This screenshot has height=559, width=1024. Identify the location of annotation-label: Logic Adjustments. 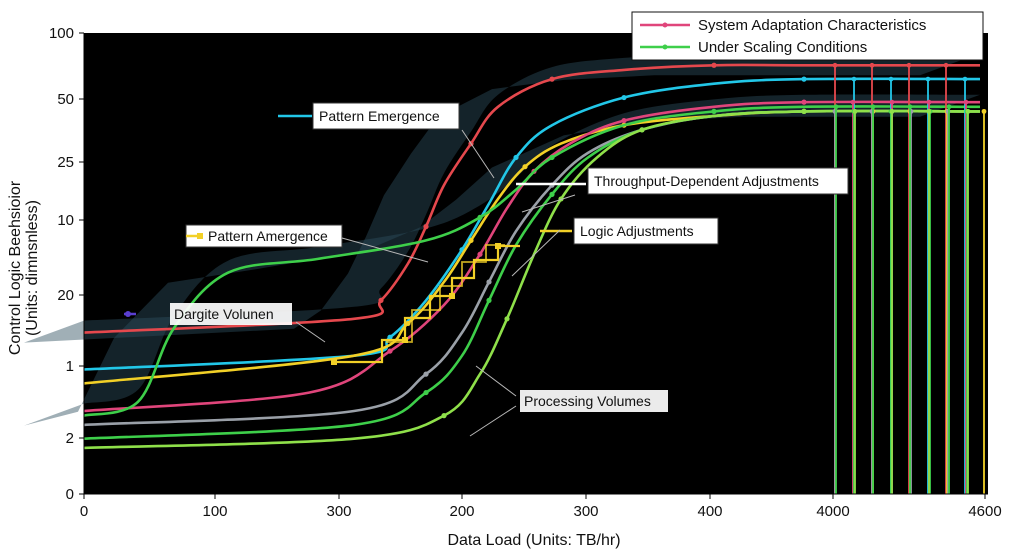
(637, 231).